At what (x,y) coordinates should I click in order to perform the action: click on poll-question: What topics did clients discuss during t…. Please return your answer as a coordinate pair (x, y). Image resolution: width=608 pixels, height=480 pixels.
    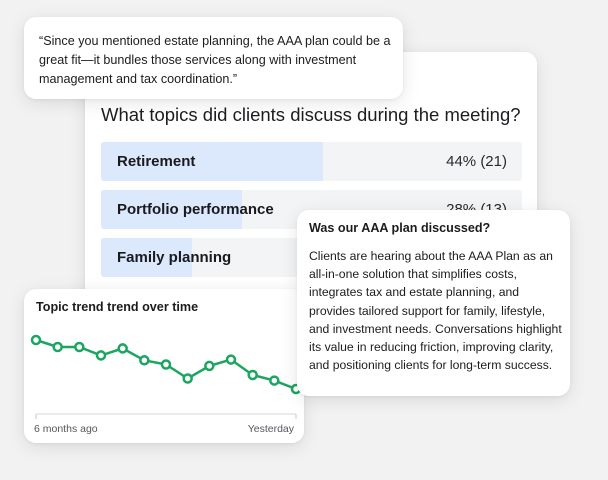
    Looking at the image, I should click on (311, 114).